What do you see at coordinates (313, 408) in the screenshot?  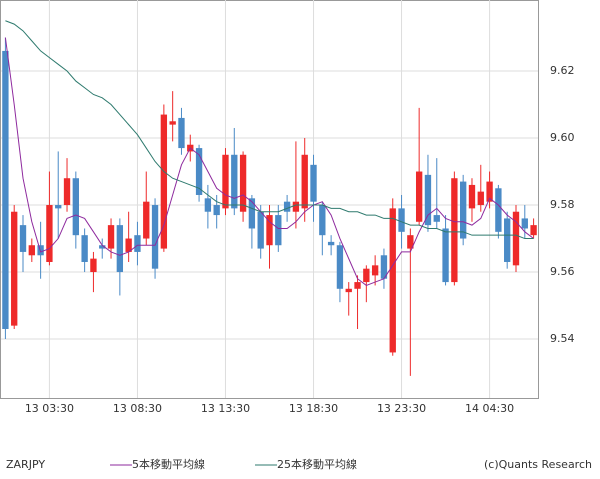 I see `x-tick-label: 13 18:30` at bounding box center [313, 408].